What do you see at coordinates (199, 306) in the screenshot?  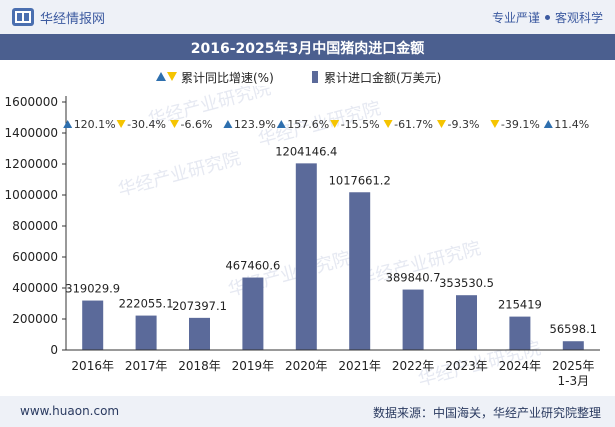 I see `bar-value-label: 207397.1` at bounding box center [199, 306].